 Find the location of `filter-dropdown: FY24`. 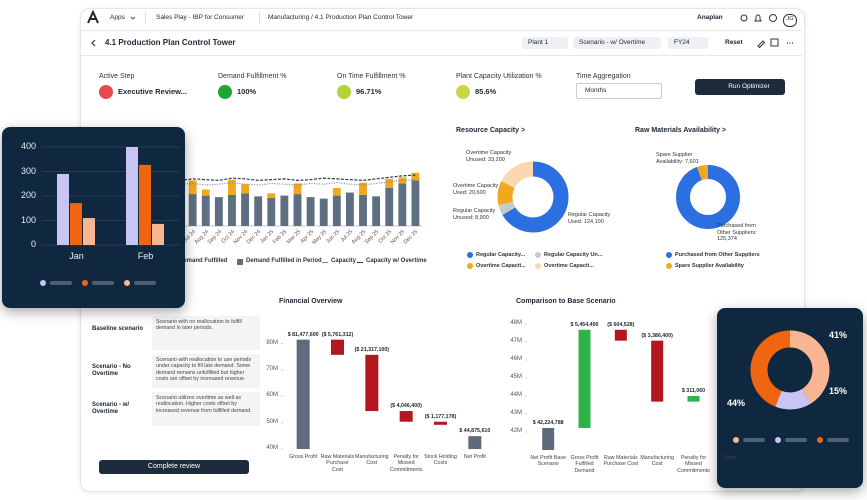

filter-dropdown: FY24 is located at coordinates (688, 43).